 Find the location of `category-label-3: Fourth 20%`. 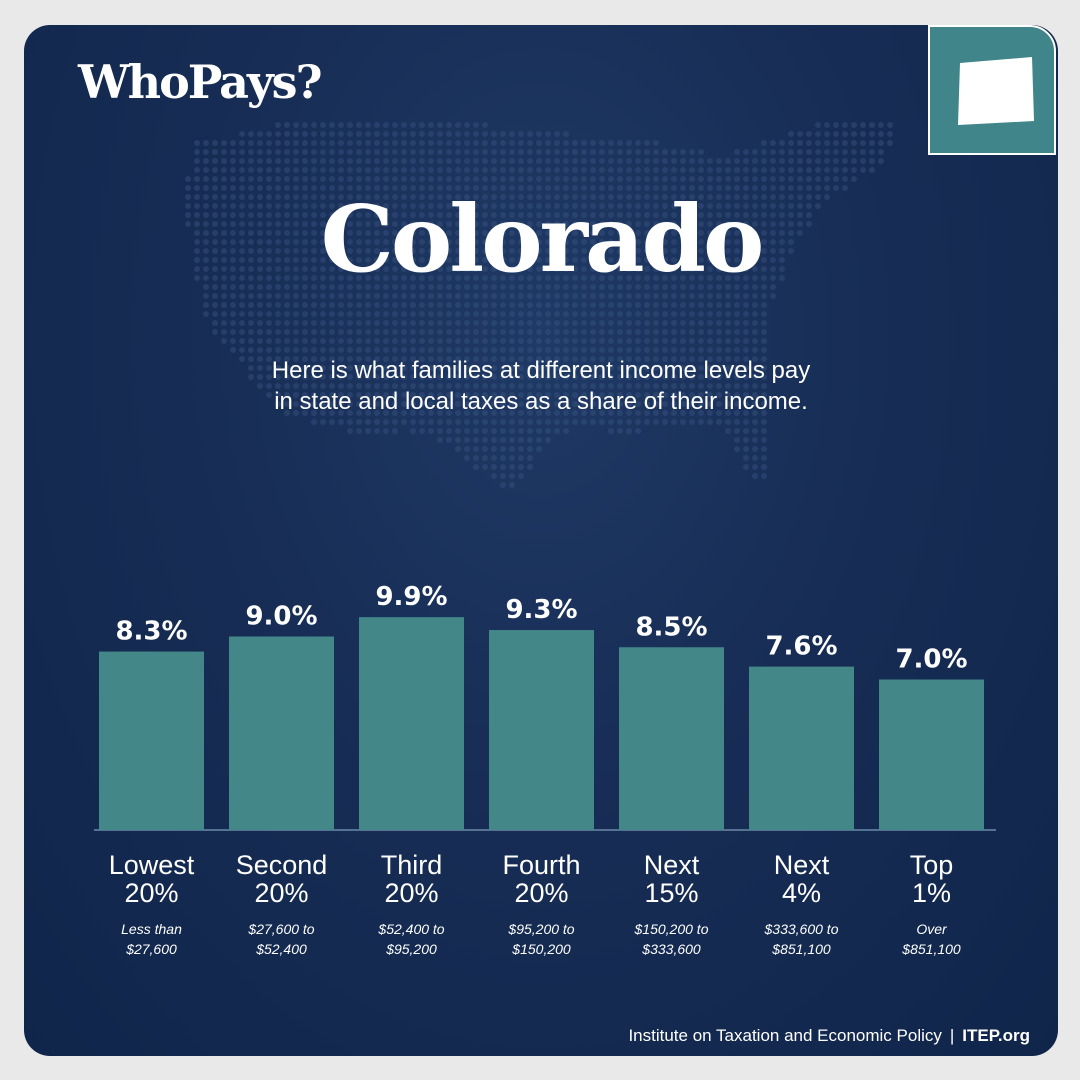

category-label-3: Fourth 20% is located at coordinates (542, 879).